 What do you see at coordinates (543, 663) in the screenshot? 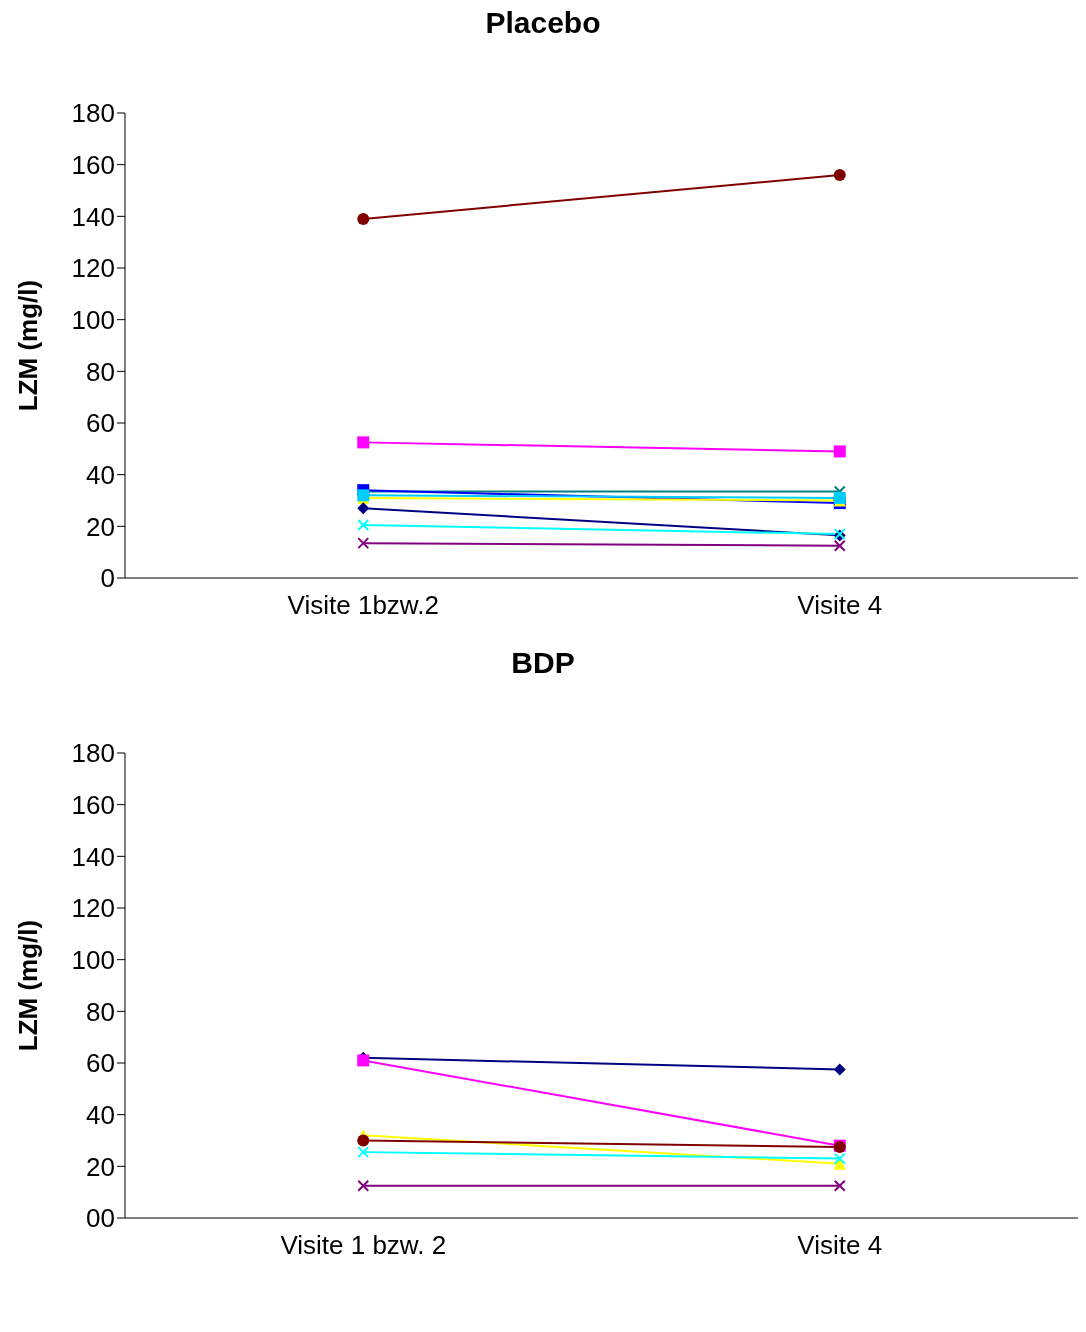
I see `chart-title: BDP` at bounding box center [543, 663].